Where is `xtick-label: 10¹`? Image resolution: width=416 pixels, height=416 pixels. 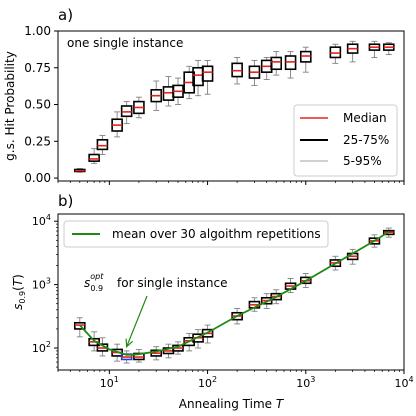 xtick-label: 10¹ is located at coordinates (109, 382).